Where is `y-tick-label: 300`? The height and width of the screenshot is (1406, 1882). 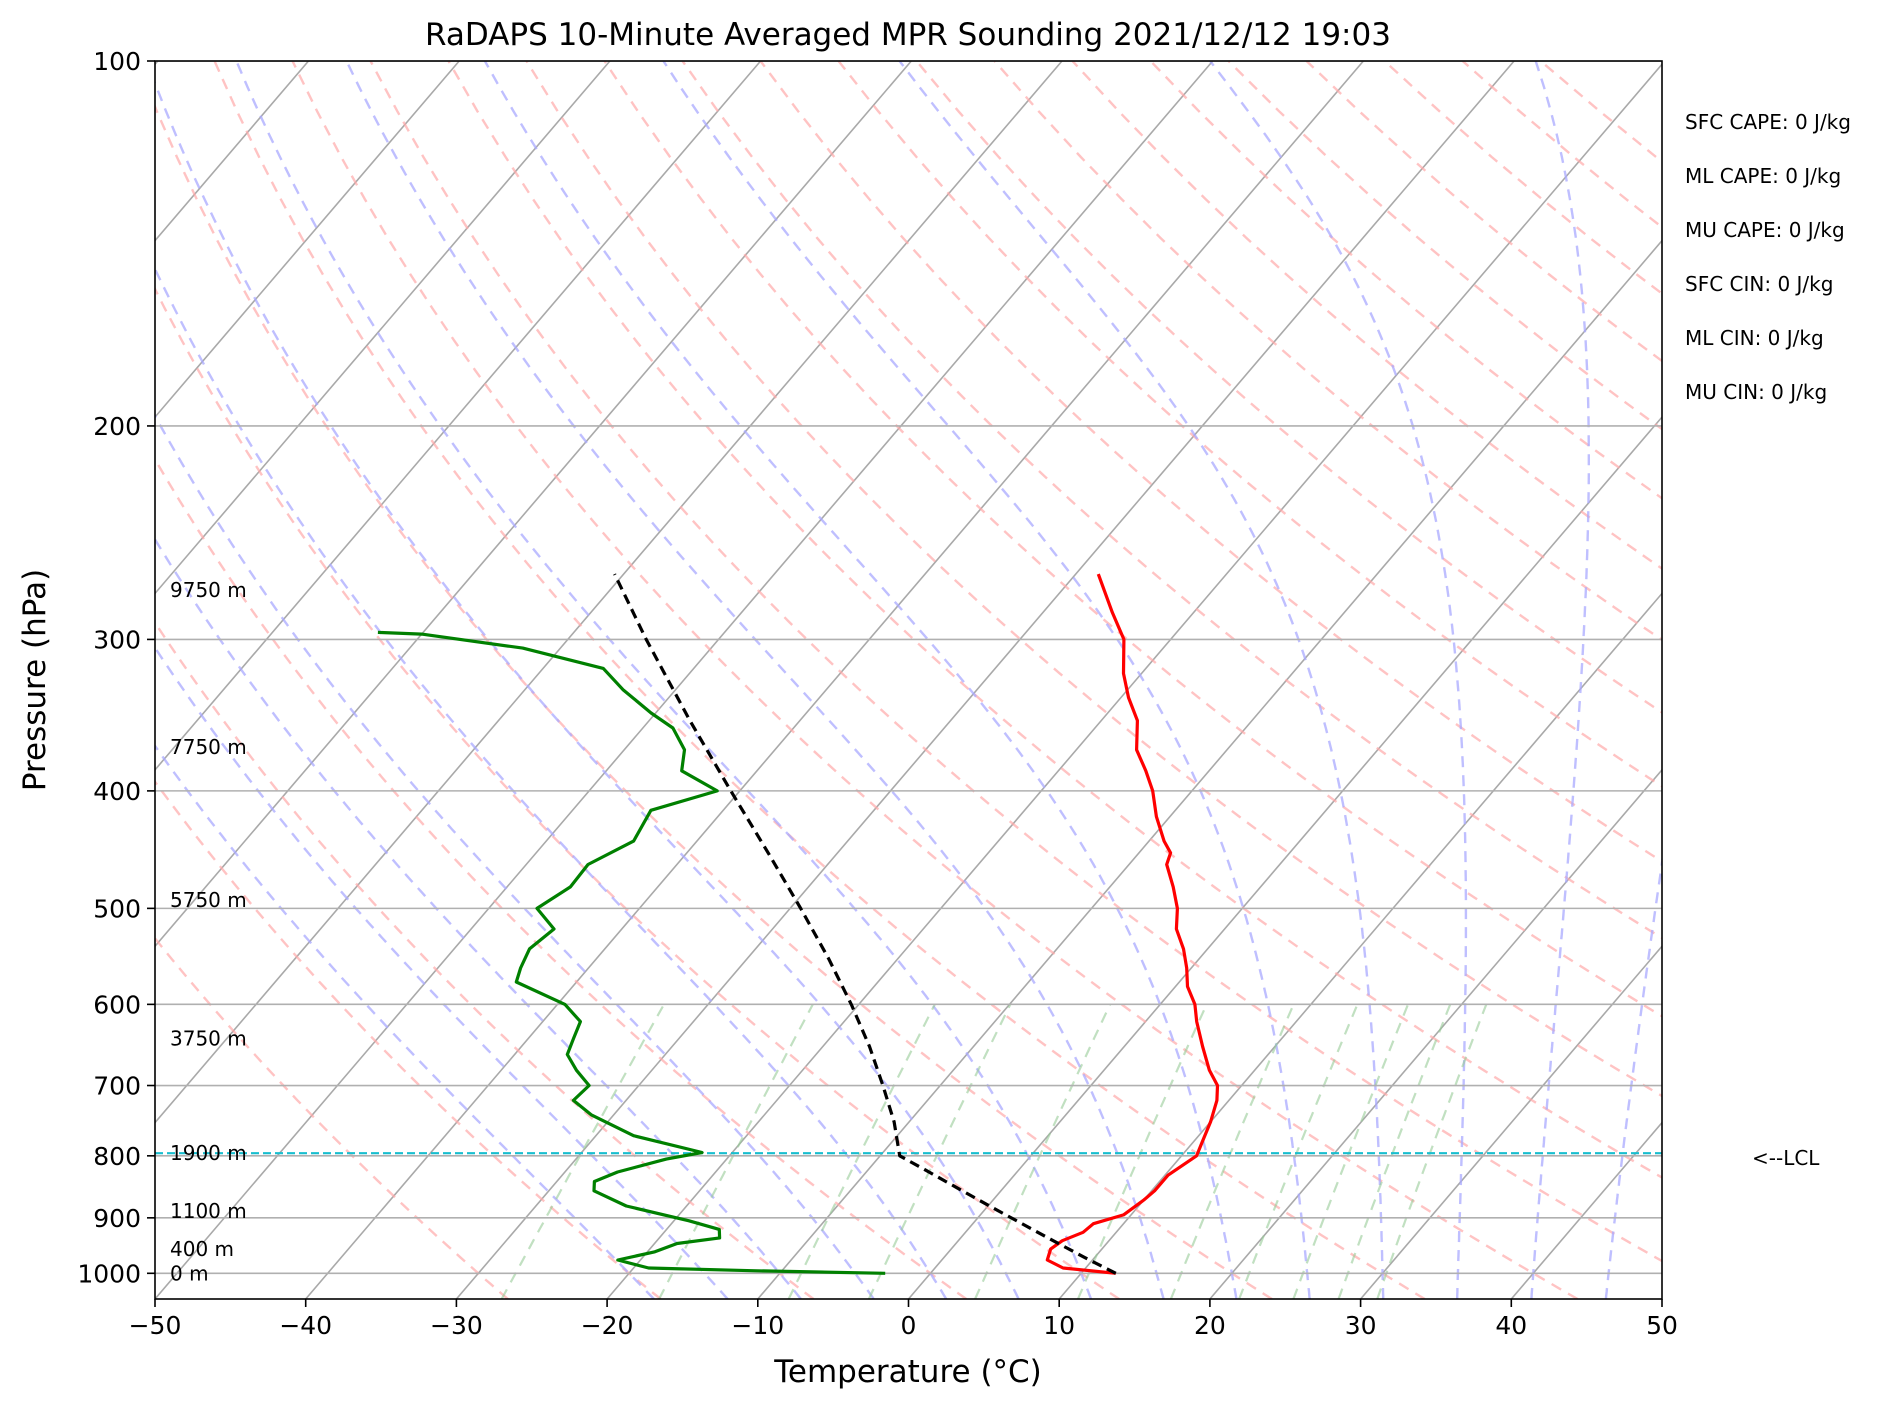
y-tick-label: 300 is located at coordinates (117, 639).